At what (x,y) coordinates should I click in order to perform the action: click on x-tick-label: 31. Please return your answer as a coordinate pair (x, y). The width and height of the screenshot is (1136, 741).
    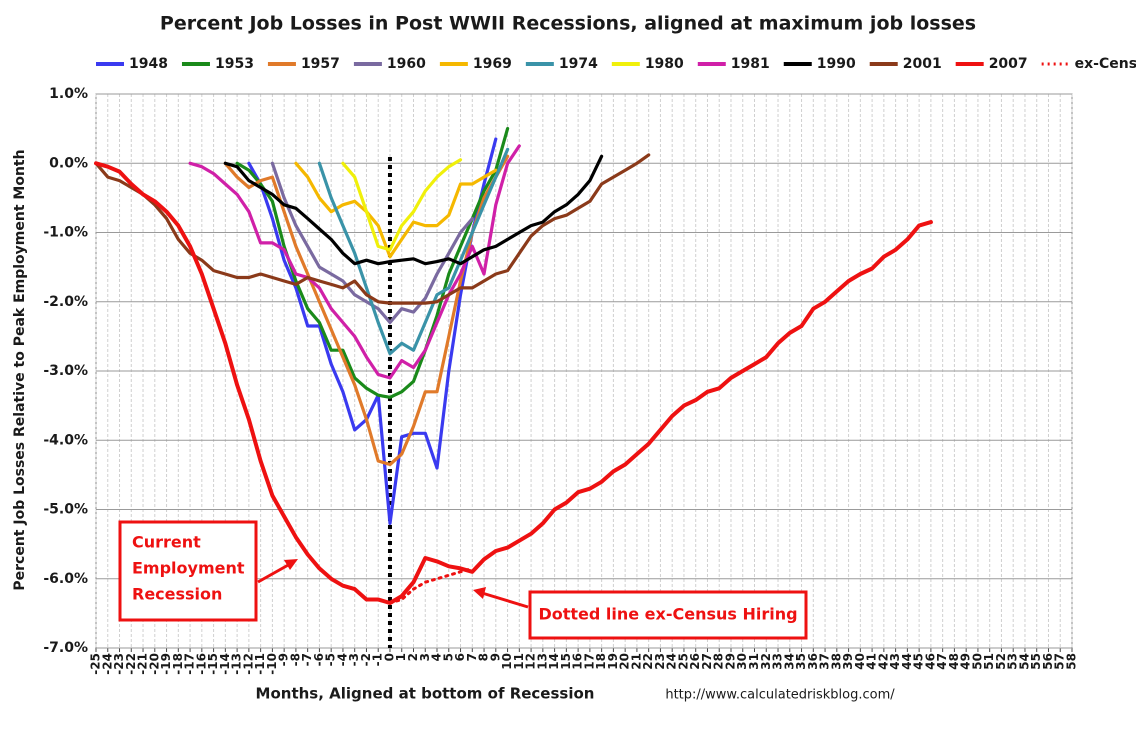
    Looking at the image, I should click on (754, 661).